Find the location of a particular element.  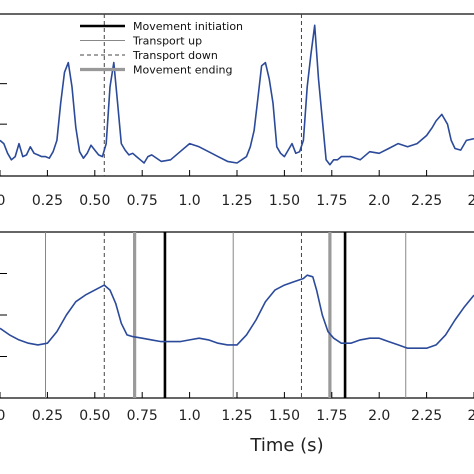

top-panel-x-ticks: 0 0.25 0.50 0.75 1.0 1.25 1.50 1.75 2.0 2.25 2 is located at coordinates (237, 189).